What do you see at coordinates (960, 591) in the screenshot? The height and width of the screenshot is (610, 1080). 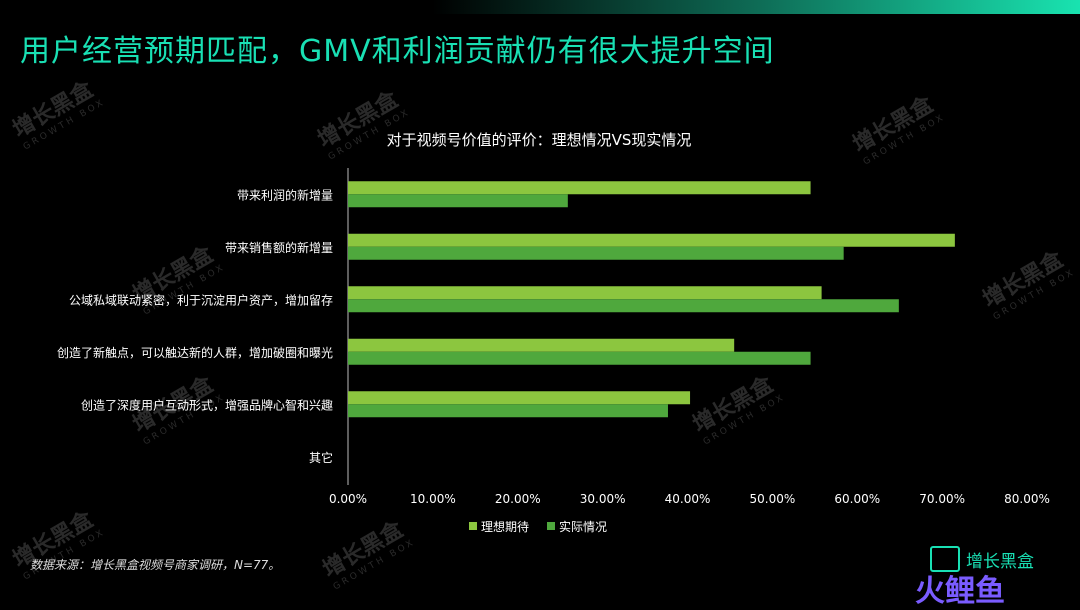 I see `corner-logo: 火鲤鱼` at bounding box center [960, 591].